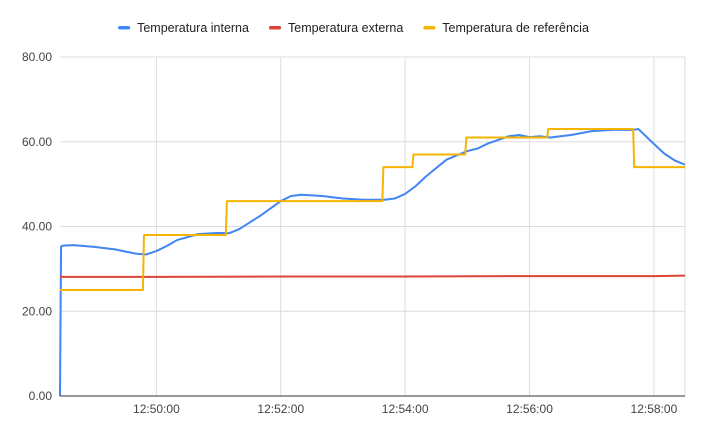 This screenshot has height=438, width=707. Describe the element at coordinates (405, 409) in the screenshot. I see `x-tick-label: 12:54:00` at that location.